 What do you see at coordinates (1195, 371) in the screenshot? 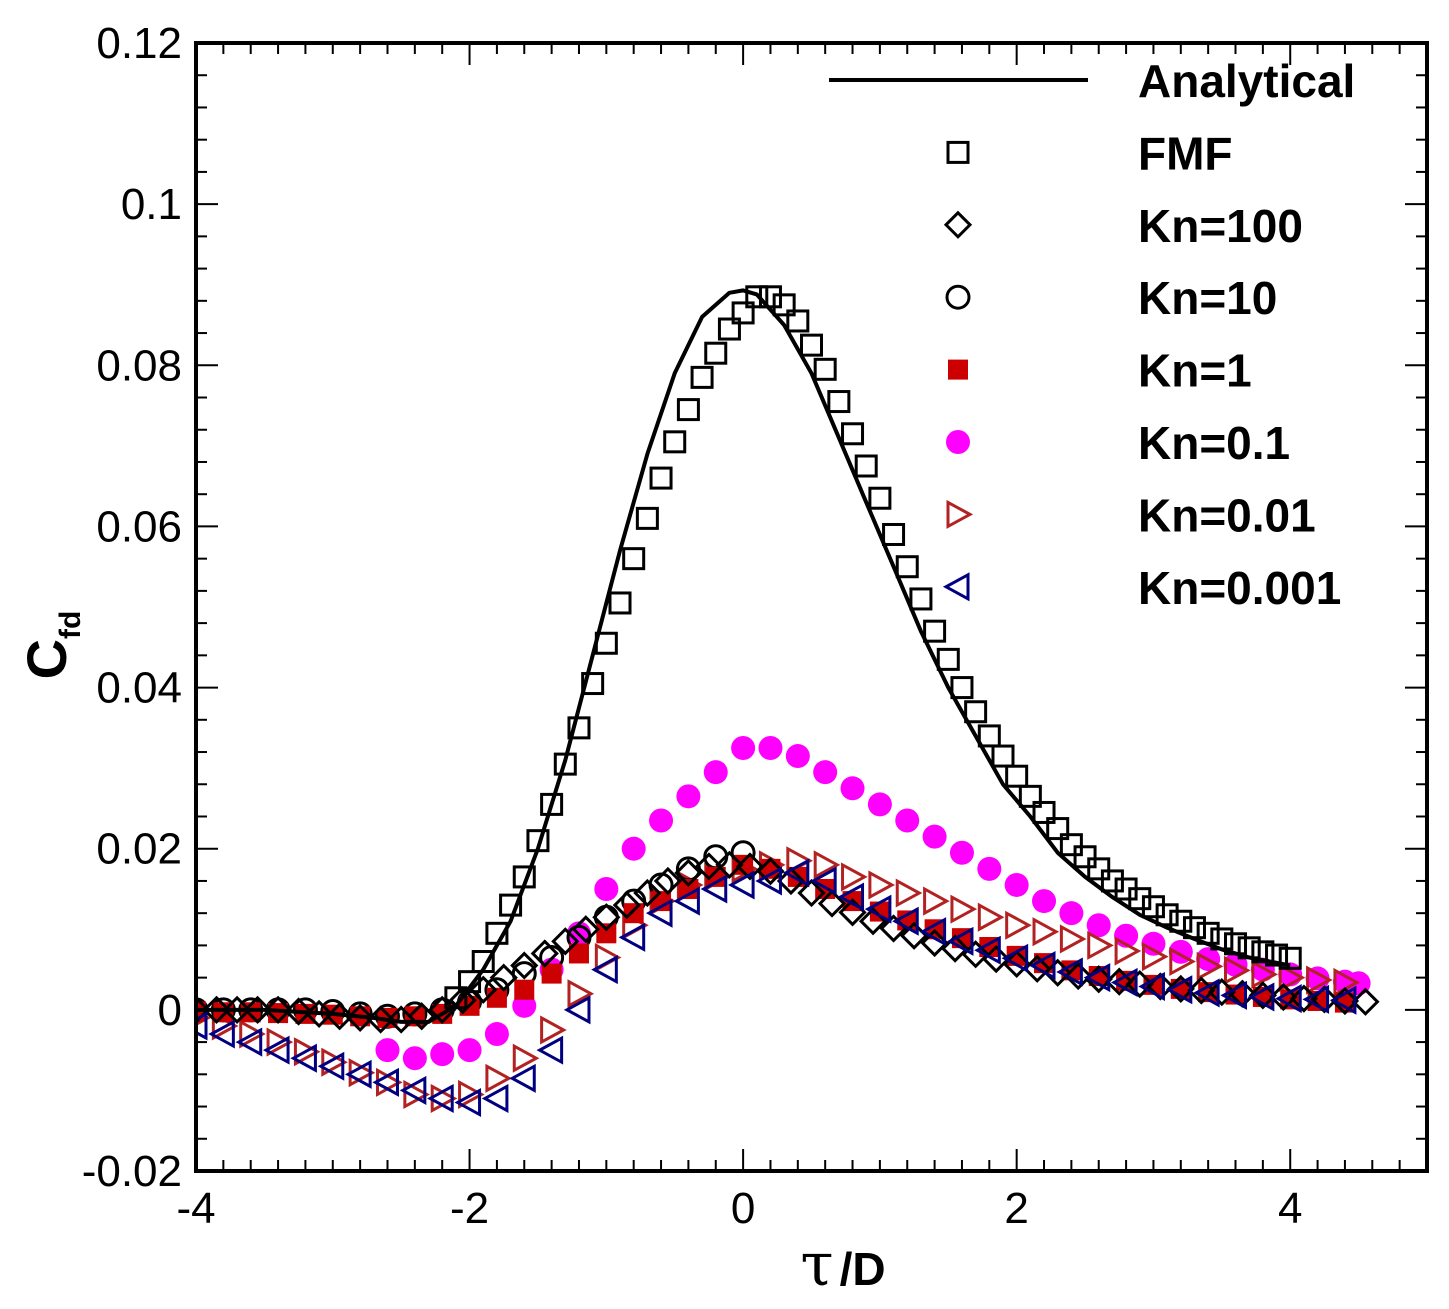
I see `legend-label: Kn=1` at bounding box center [1195, 371].